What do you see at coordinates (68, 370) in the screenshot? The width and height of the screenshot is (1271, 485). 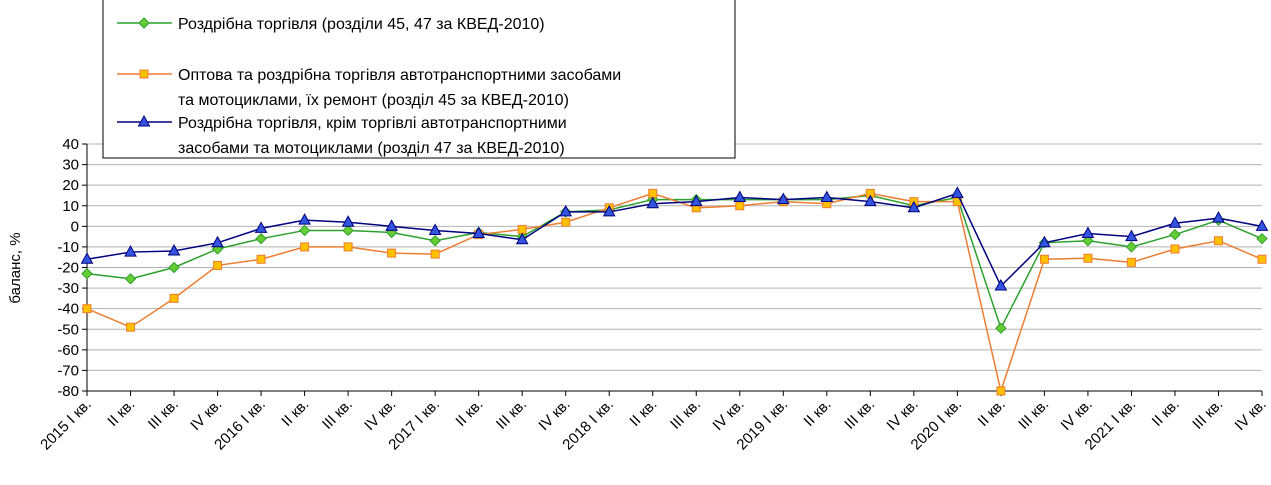 I see `y-tick-label: -70` at bounding box center [68, 370].